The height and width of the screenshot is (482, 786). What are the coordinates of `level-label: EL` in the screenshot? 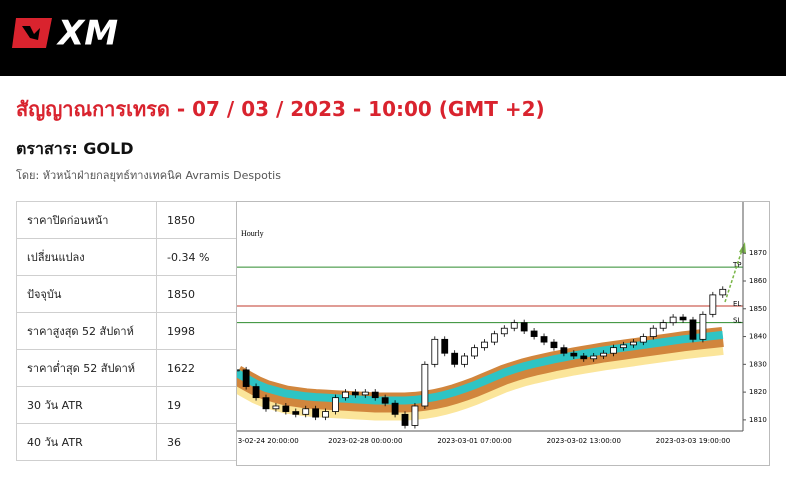 It's located at (737, 304).